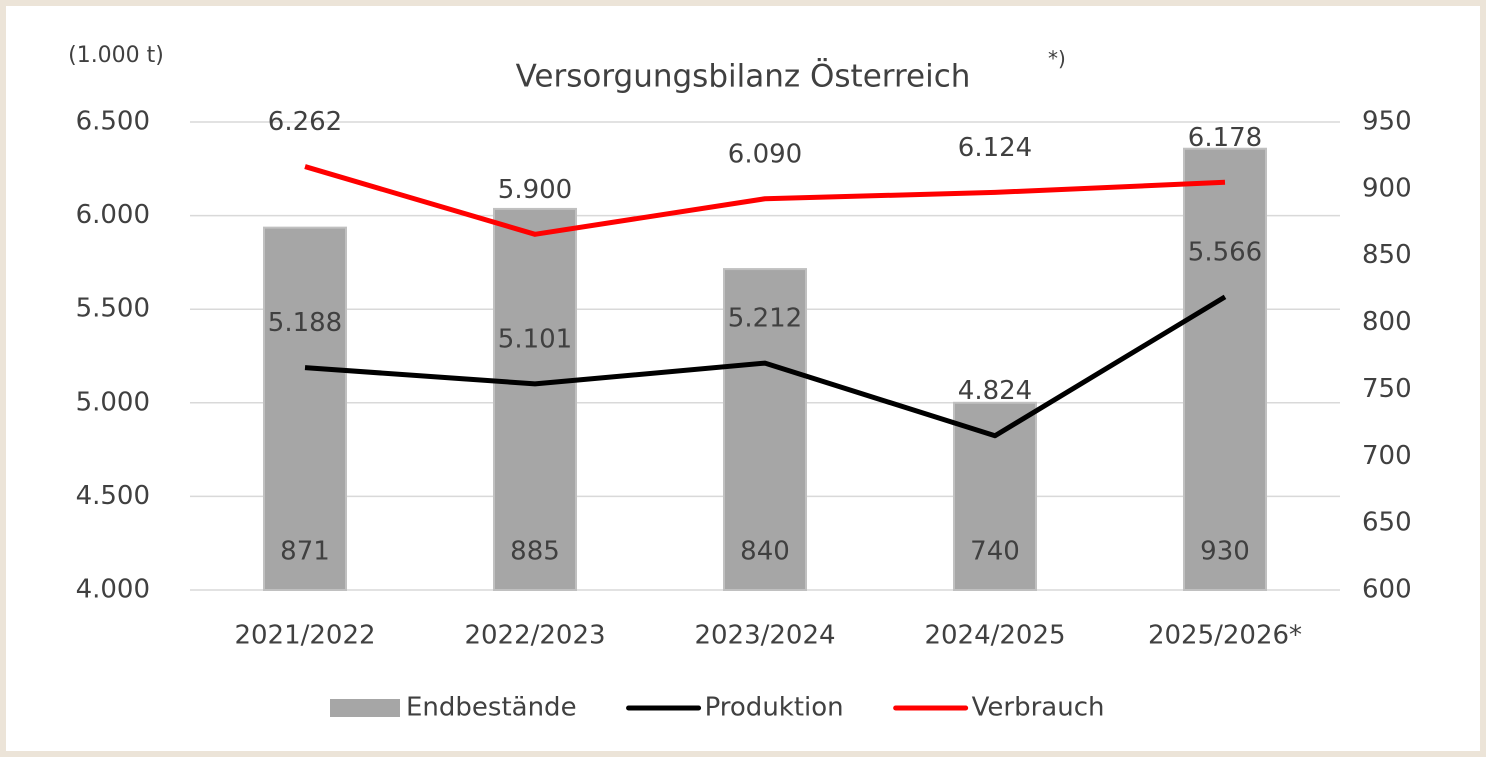  Describe the element at coordinates (743, 76) in the screenshot. I see `chart-title: Versorgungsbilanz Österreich` at that location.